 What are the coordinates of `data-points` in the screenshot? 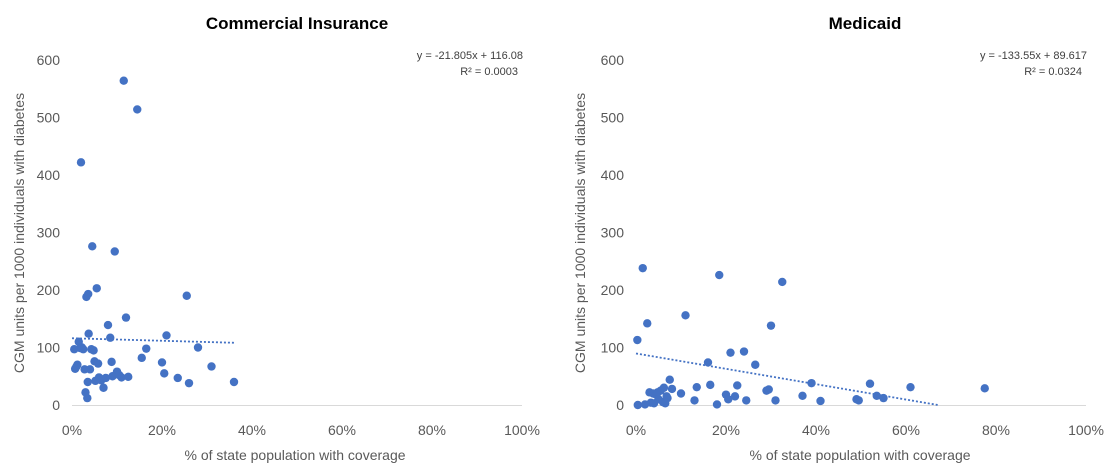 It's located at (811, 336).